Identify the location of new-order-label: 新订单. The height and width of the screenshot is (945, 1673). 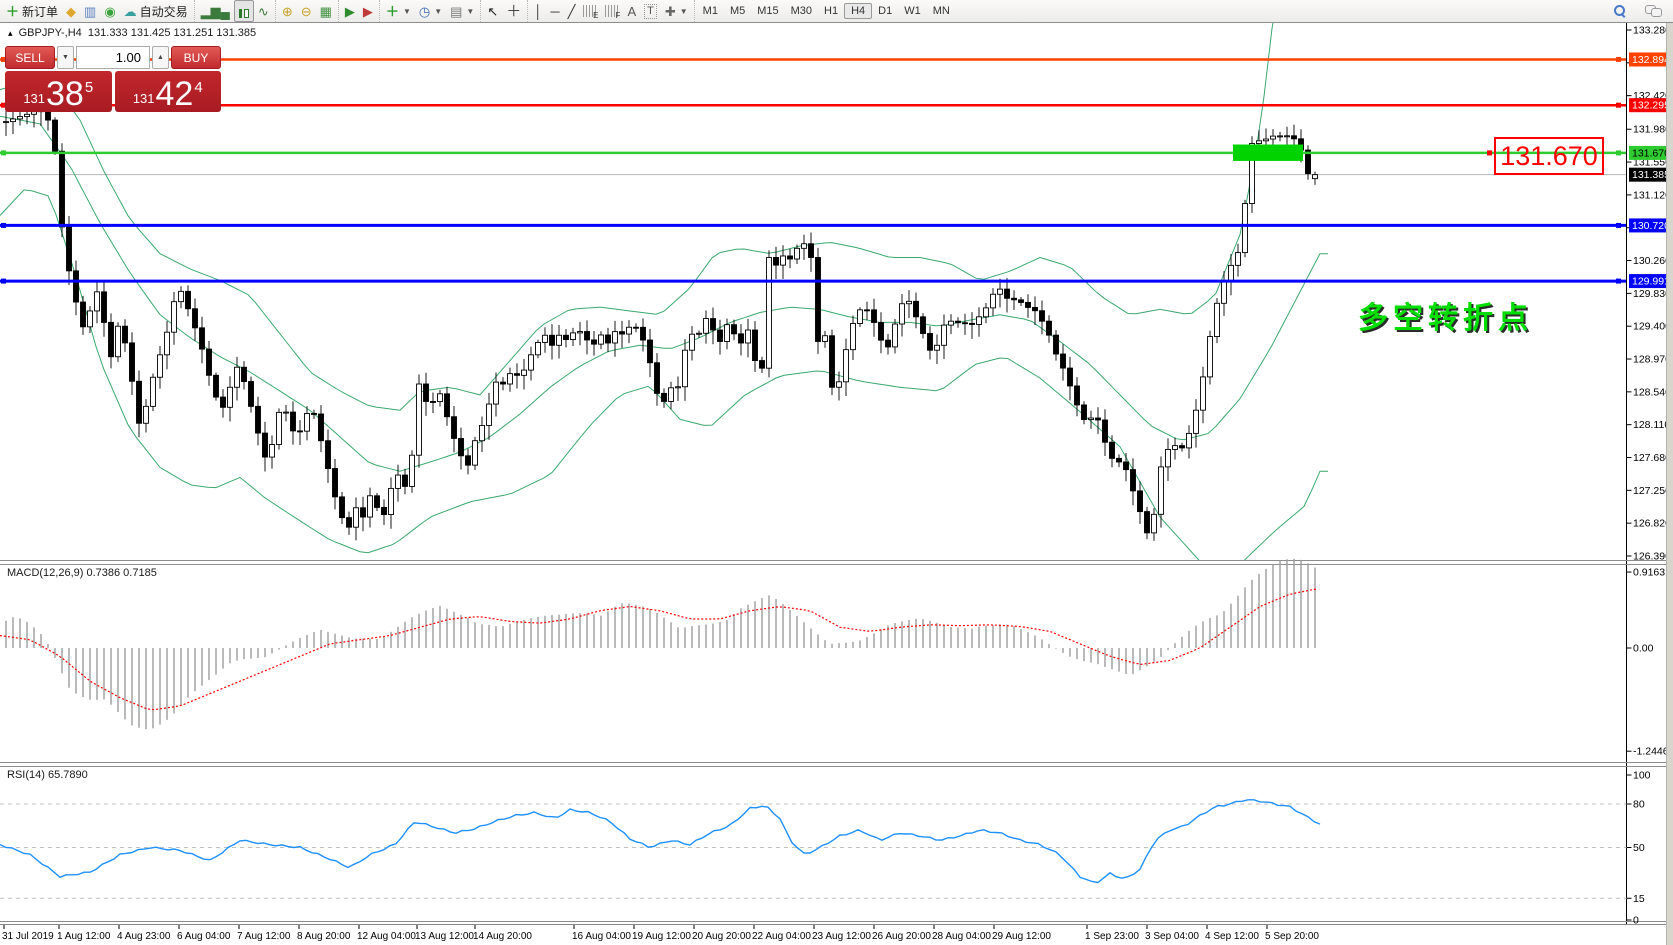
(40, 11).